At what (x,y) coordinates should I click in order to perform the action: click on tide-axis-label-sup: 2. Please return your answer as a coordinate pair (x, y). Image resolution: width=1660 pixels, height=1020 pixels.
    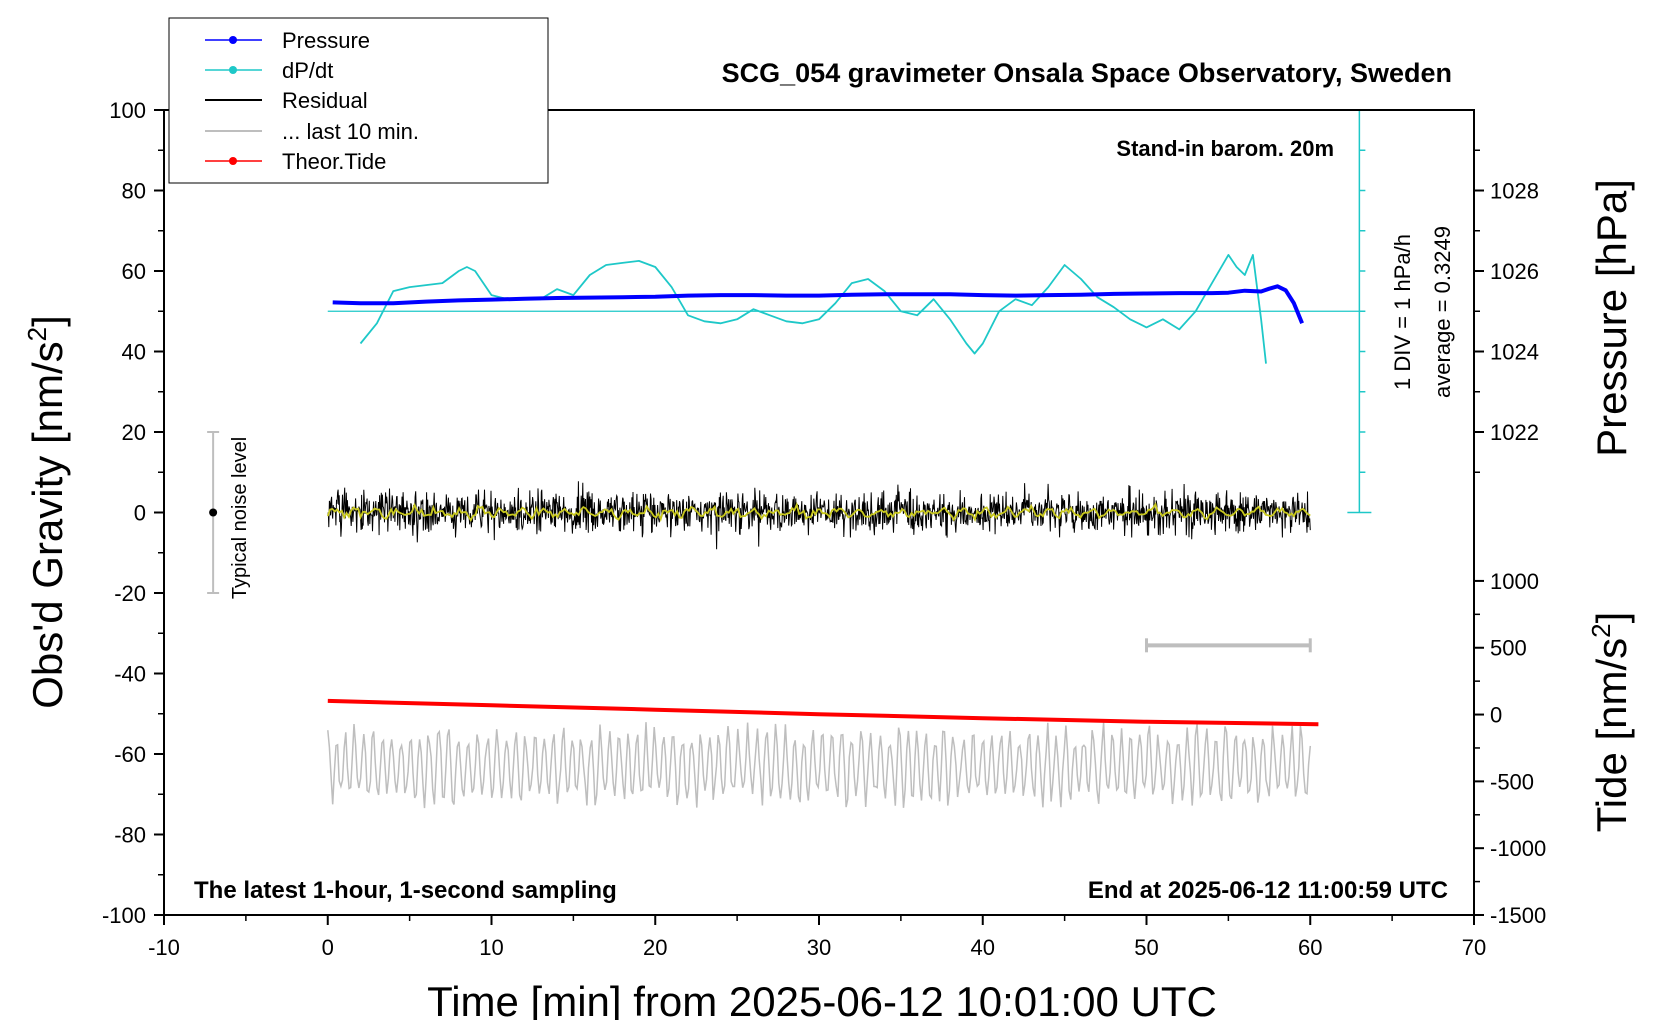
    Looking at the image, I should click on (1601, 630).